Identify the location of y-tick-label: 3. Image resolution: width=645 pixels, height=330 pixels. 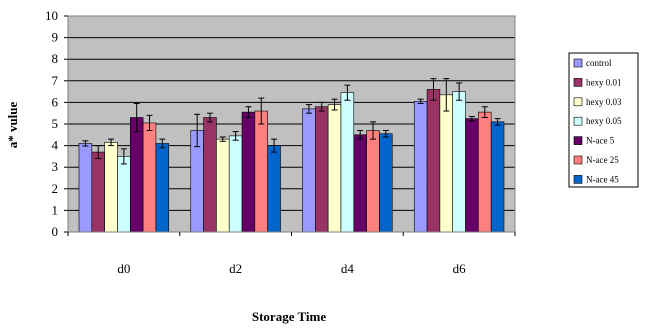
(55, 166).